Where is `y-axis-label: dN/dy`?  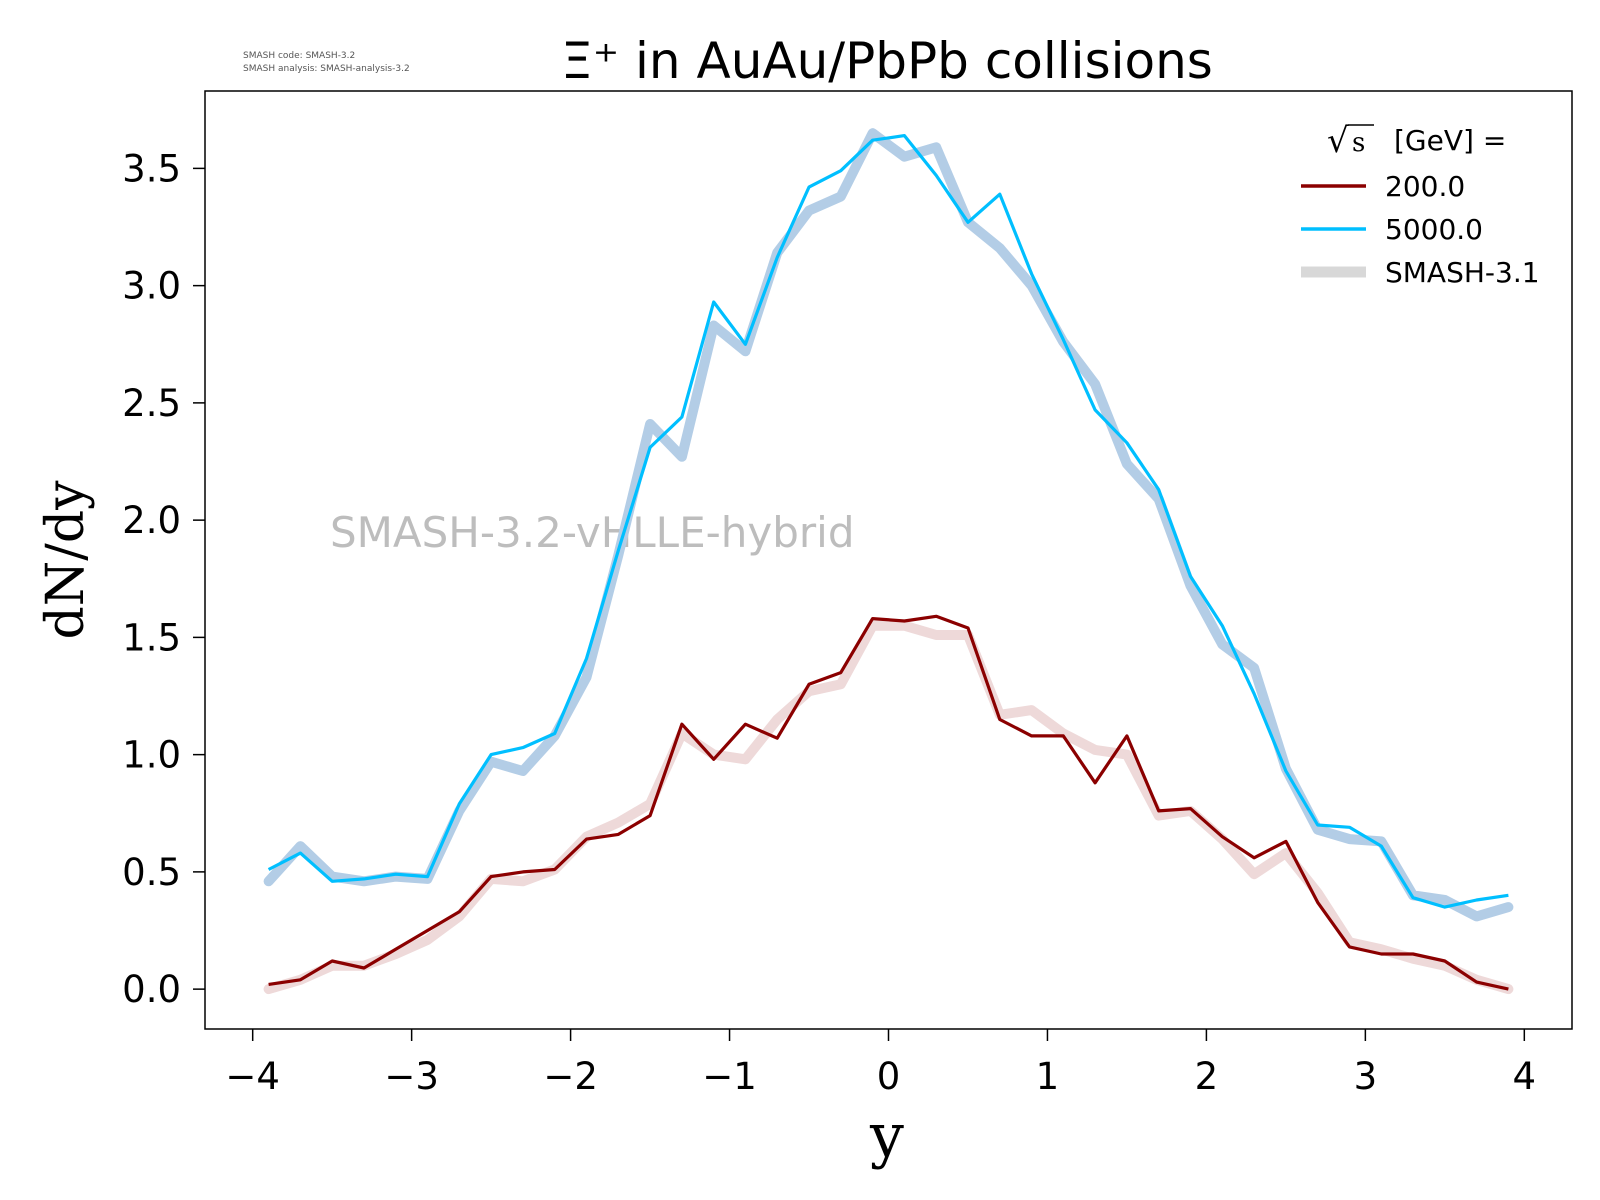
y-axis-label: dN/dy is located at coordinates (66, 560).